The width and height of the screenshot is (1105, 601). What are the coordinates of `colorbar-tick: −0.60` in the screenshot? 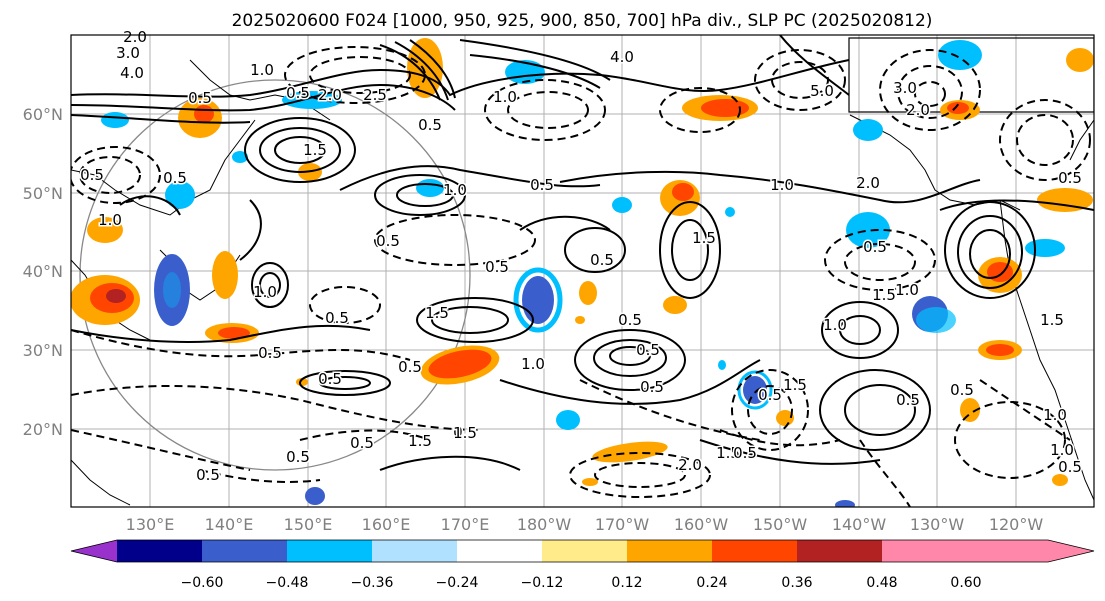 It's located at (202, 583).